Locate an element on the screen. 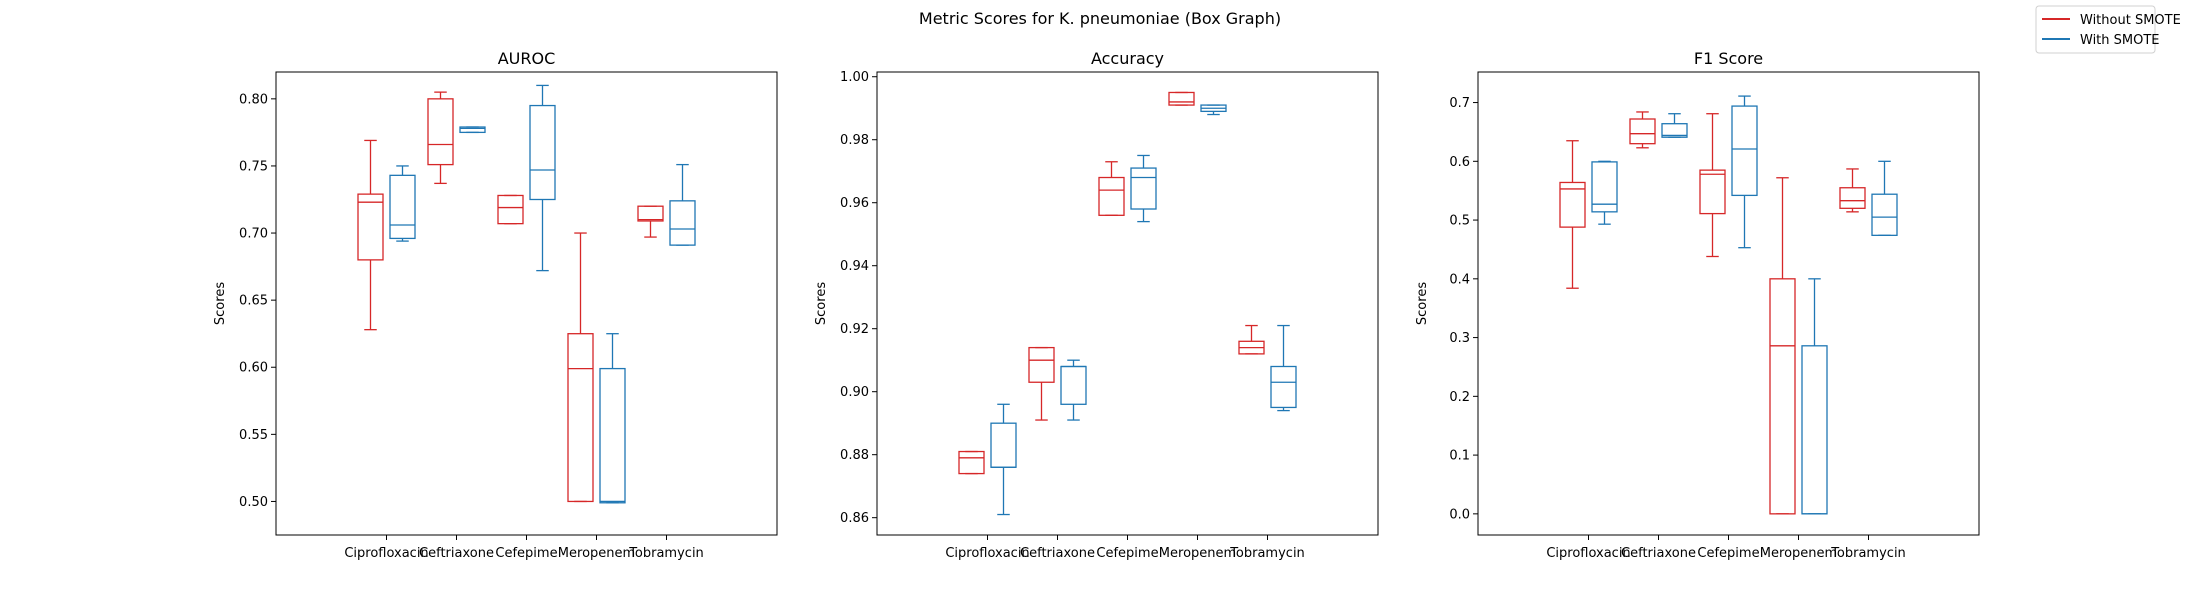 Image resolution: width=2200 pixels, height=600 pixels. box-without-smote-ciprofloxacin is located at coordinates (1572, 214).